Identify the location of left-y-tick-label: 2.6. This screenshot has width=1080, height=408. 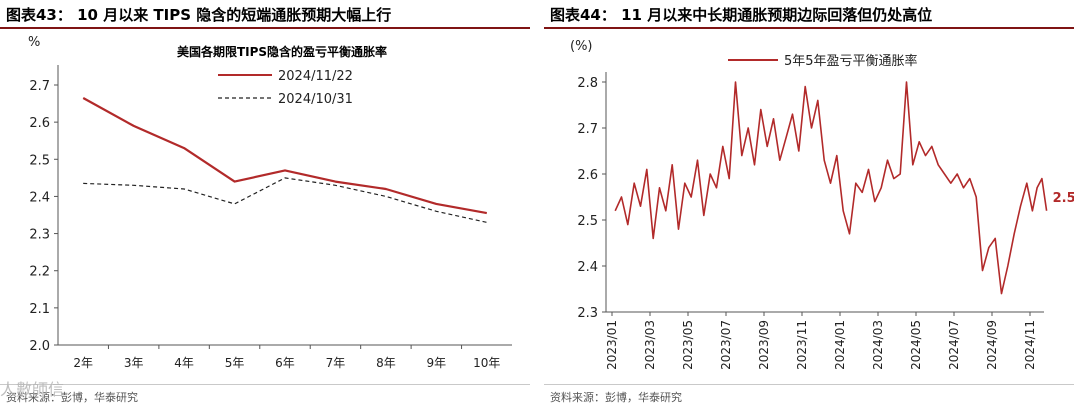
(39, 123).